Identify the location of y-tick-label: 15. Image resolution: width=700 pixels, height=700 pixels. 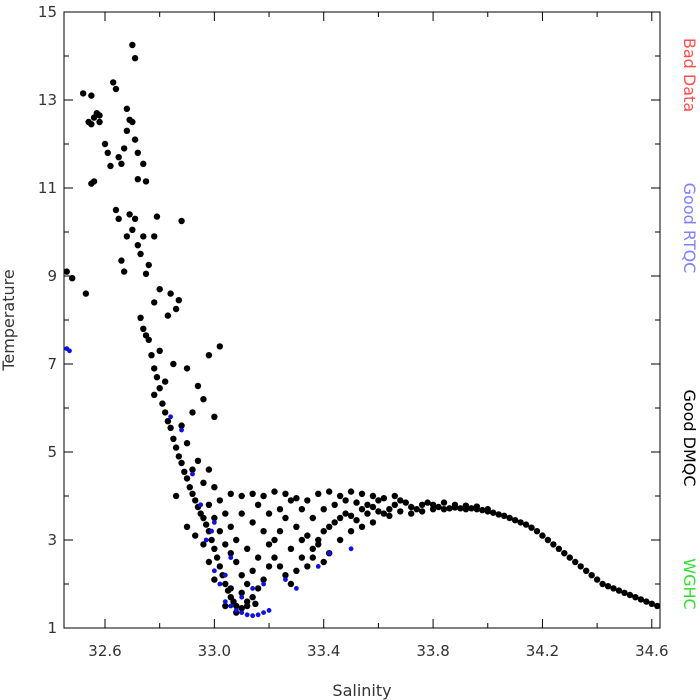
(47, 12).